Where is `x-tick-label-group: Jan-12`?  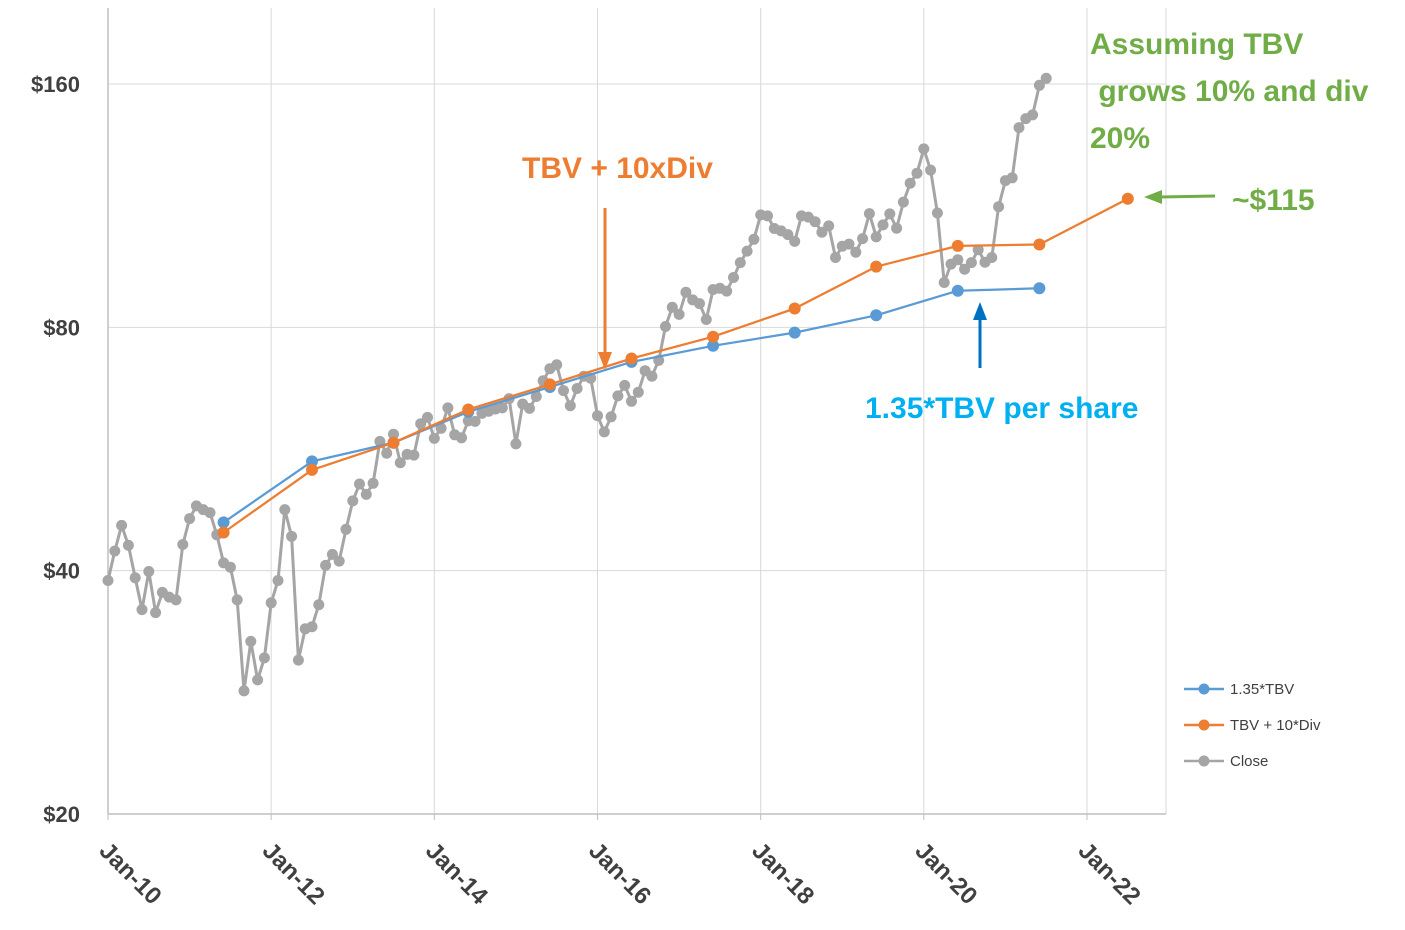
x-tick-label-group: Jan-12 is located at coordinates (293, 873).